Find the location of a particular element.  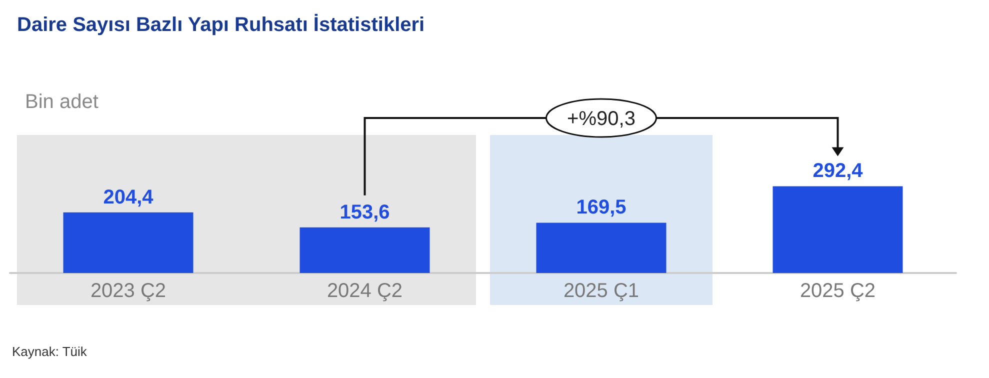

x-tick-label: 2025 Ç1 is located at coordinates (601, 291).